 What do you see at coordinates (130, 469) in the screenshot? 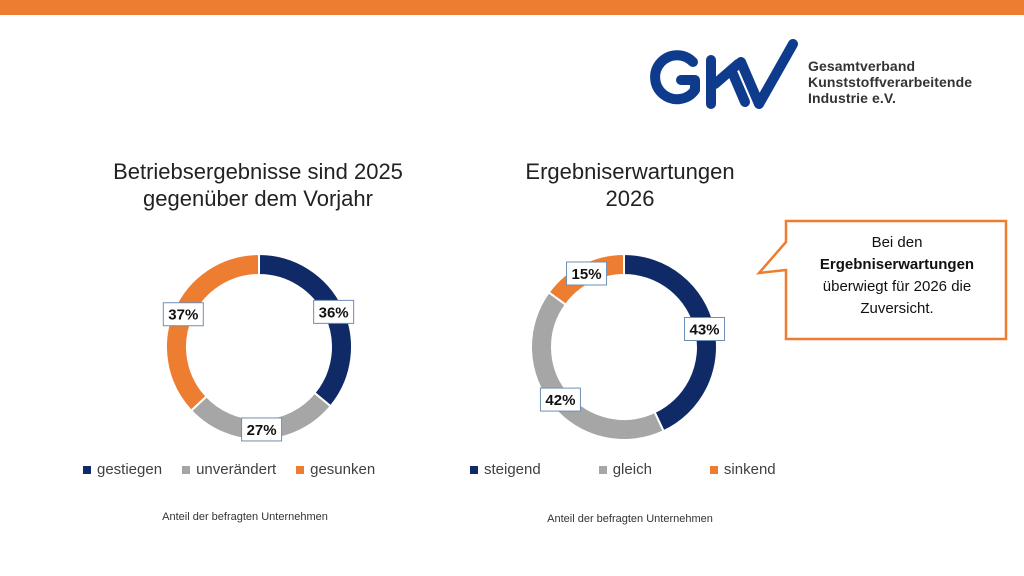
I see `legend-label: gestiegen` at bounding box center [130, 469].